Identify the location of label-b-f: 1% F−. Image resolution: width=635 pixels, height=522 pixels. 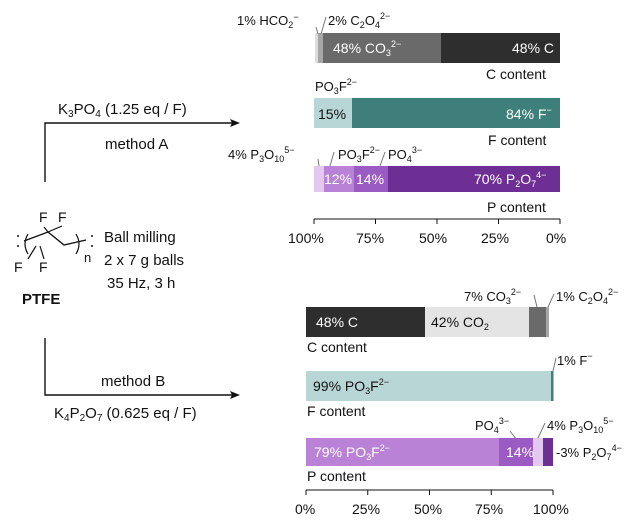
(575, 359).